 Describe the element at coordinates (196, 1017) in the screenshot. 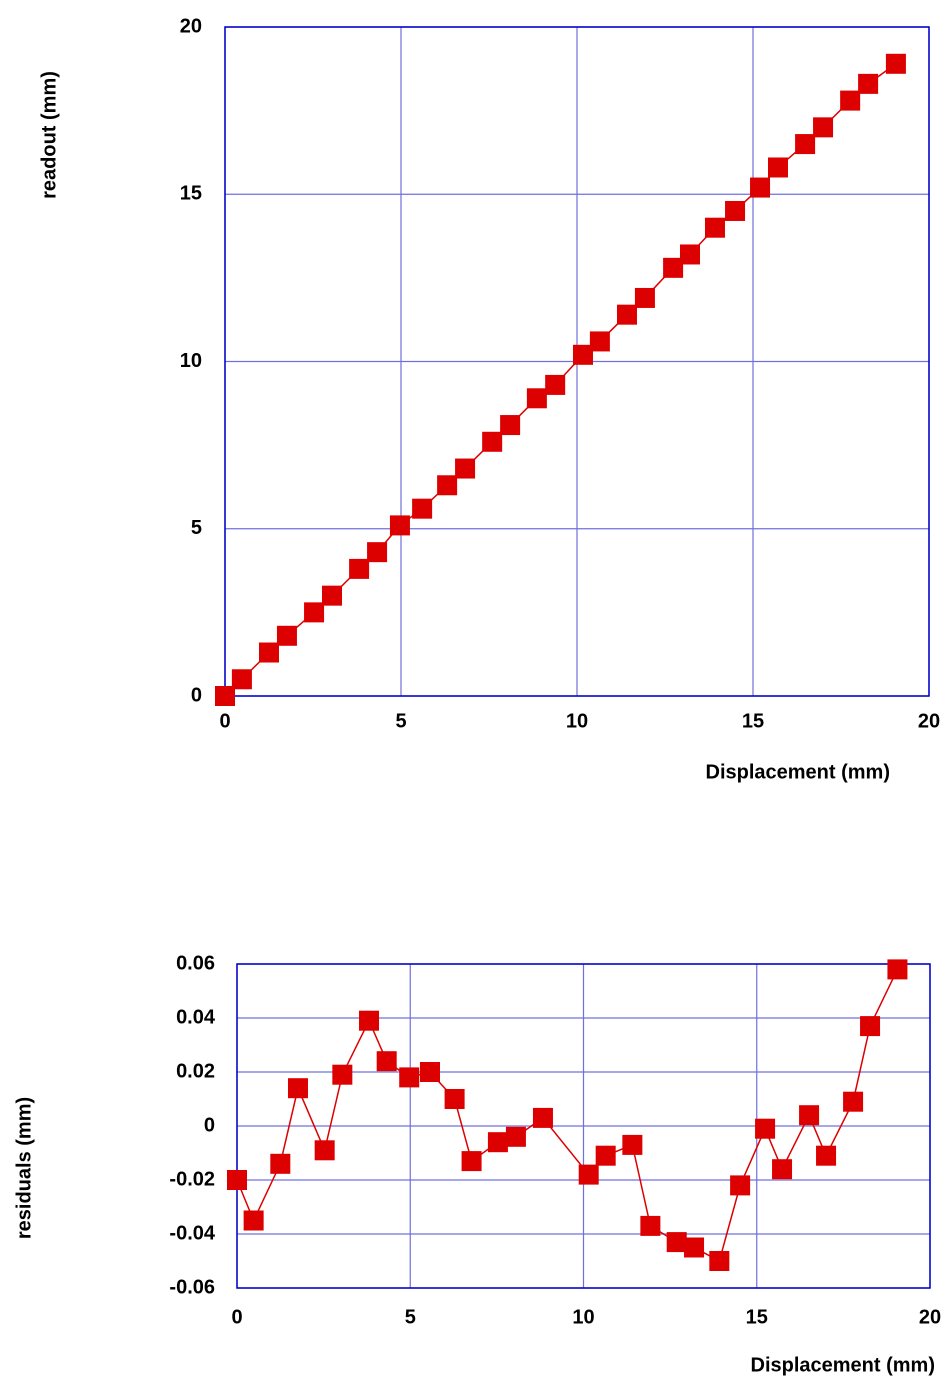

I see `y-tick-label: 0.04` at that location.